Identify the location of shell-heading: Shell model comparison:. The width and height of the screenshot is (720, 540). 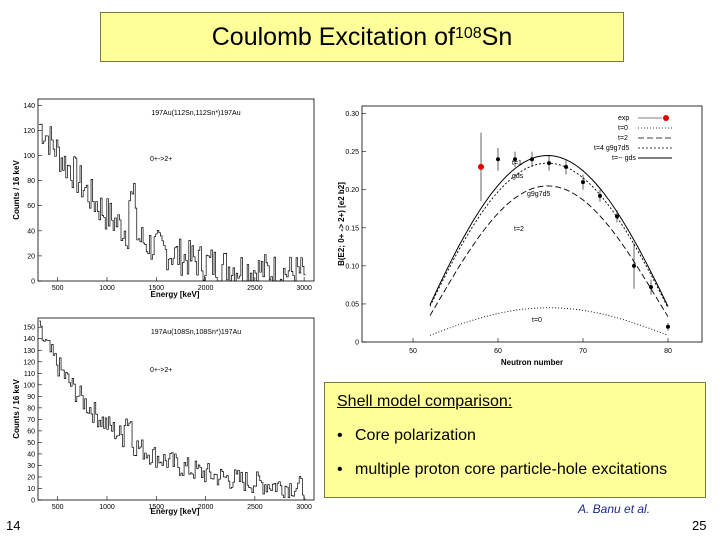
(425, 401).